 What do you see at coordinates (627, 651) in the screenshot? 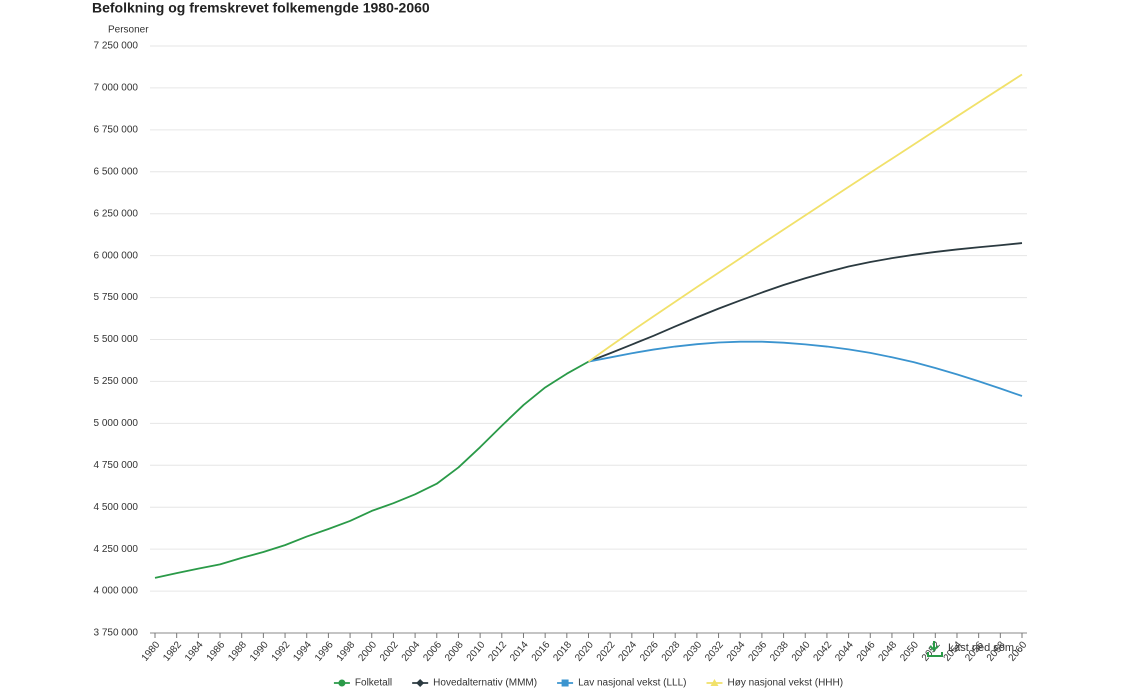
I see `x-tick-label: 2024` at bounding box center [627, 651].